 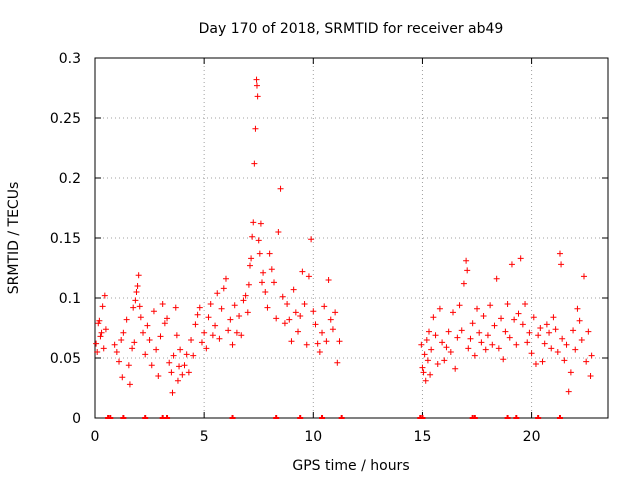 I want to click on y-tick-label: 0.25, so click(x=65, y=119).